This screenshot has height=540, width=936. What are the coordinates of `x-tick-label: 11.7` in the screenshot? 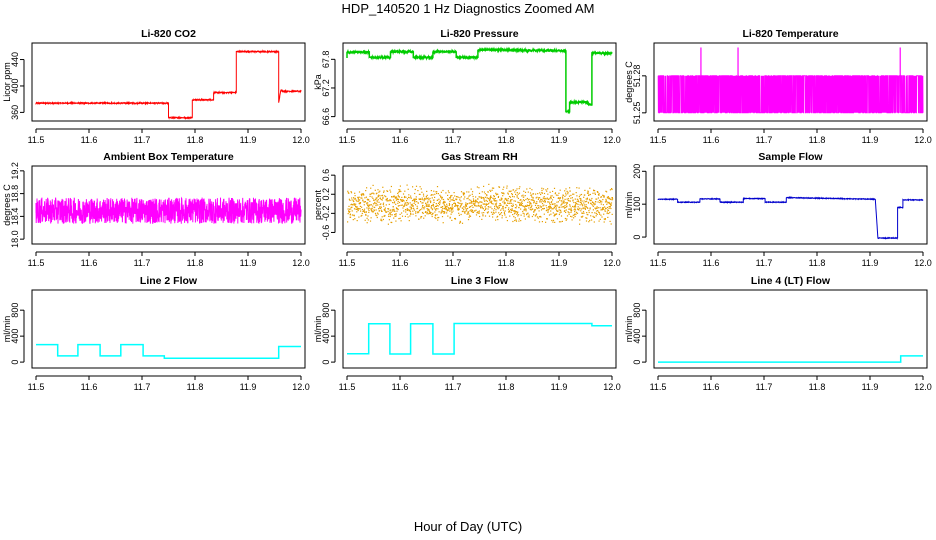 It's located at (764, 140).